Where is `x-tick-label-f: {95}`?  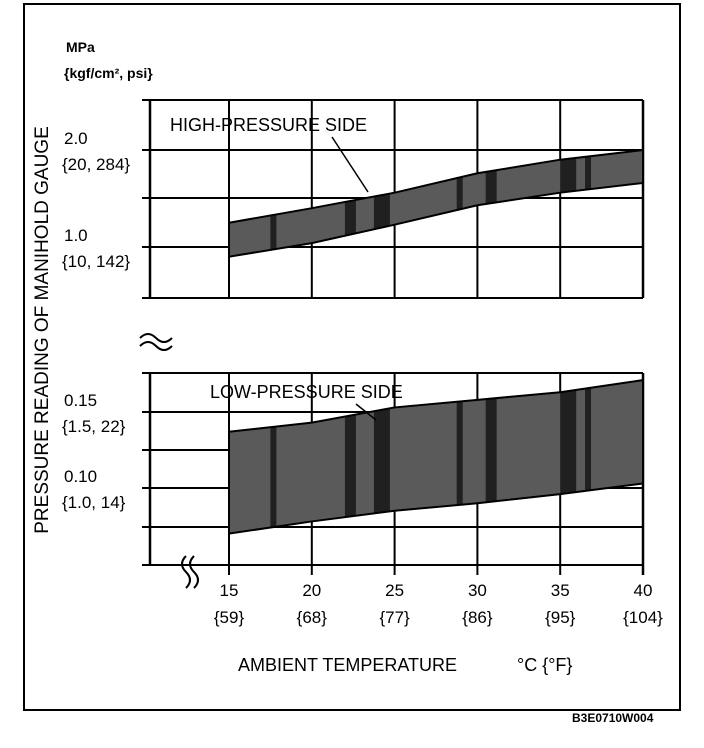
x-tick-label-f: {95} is located at coordinates (560, 617).